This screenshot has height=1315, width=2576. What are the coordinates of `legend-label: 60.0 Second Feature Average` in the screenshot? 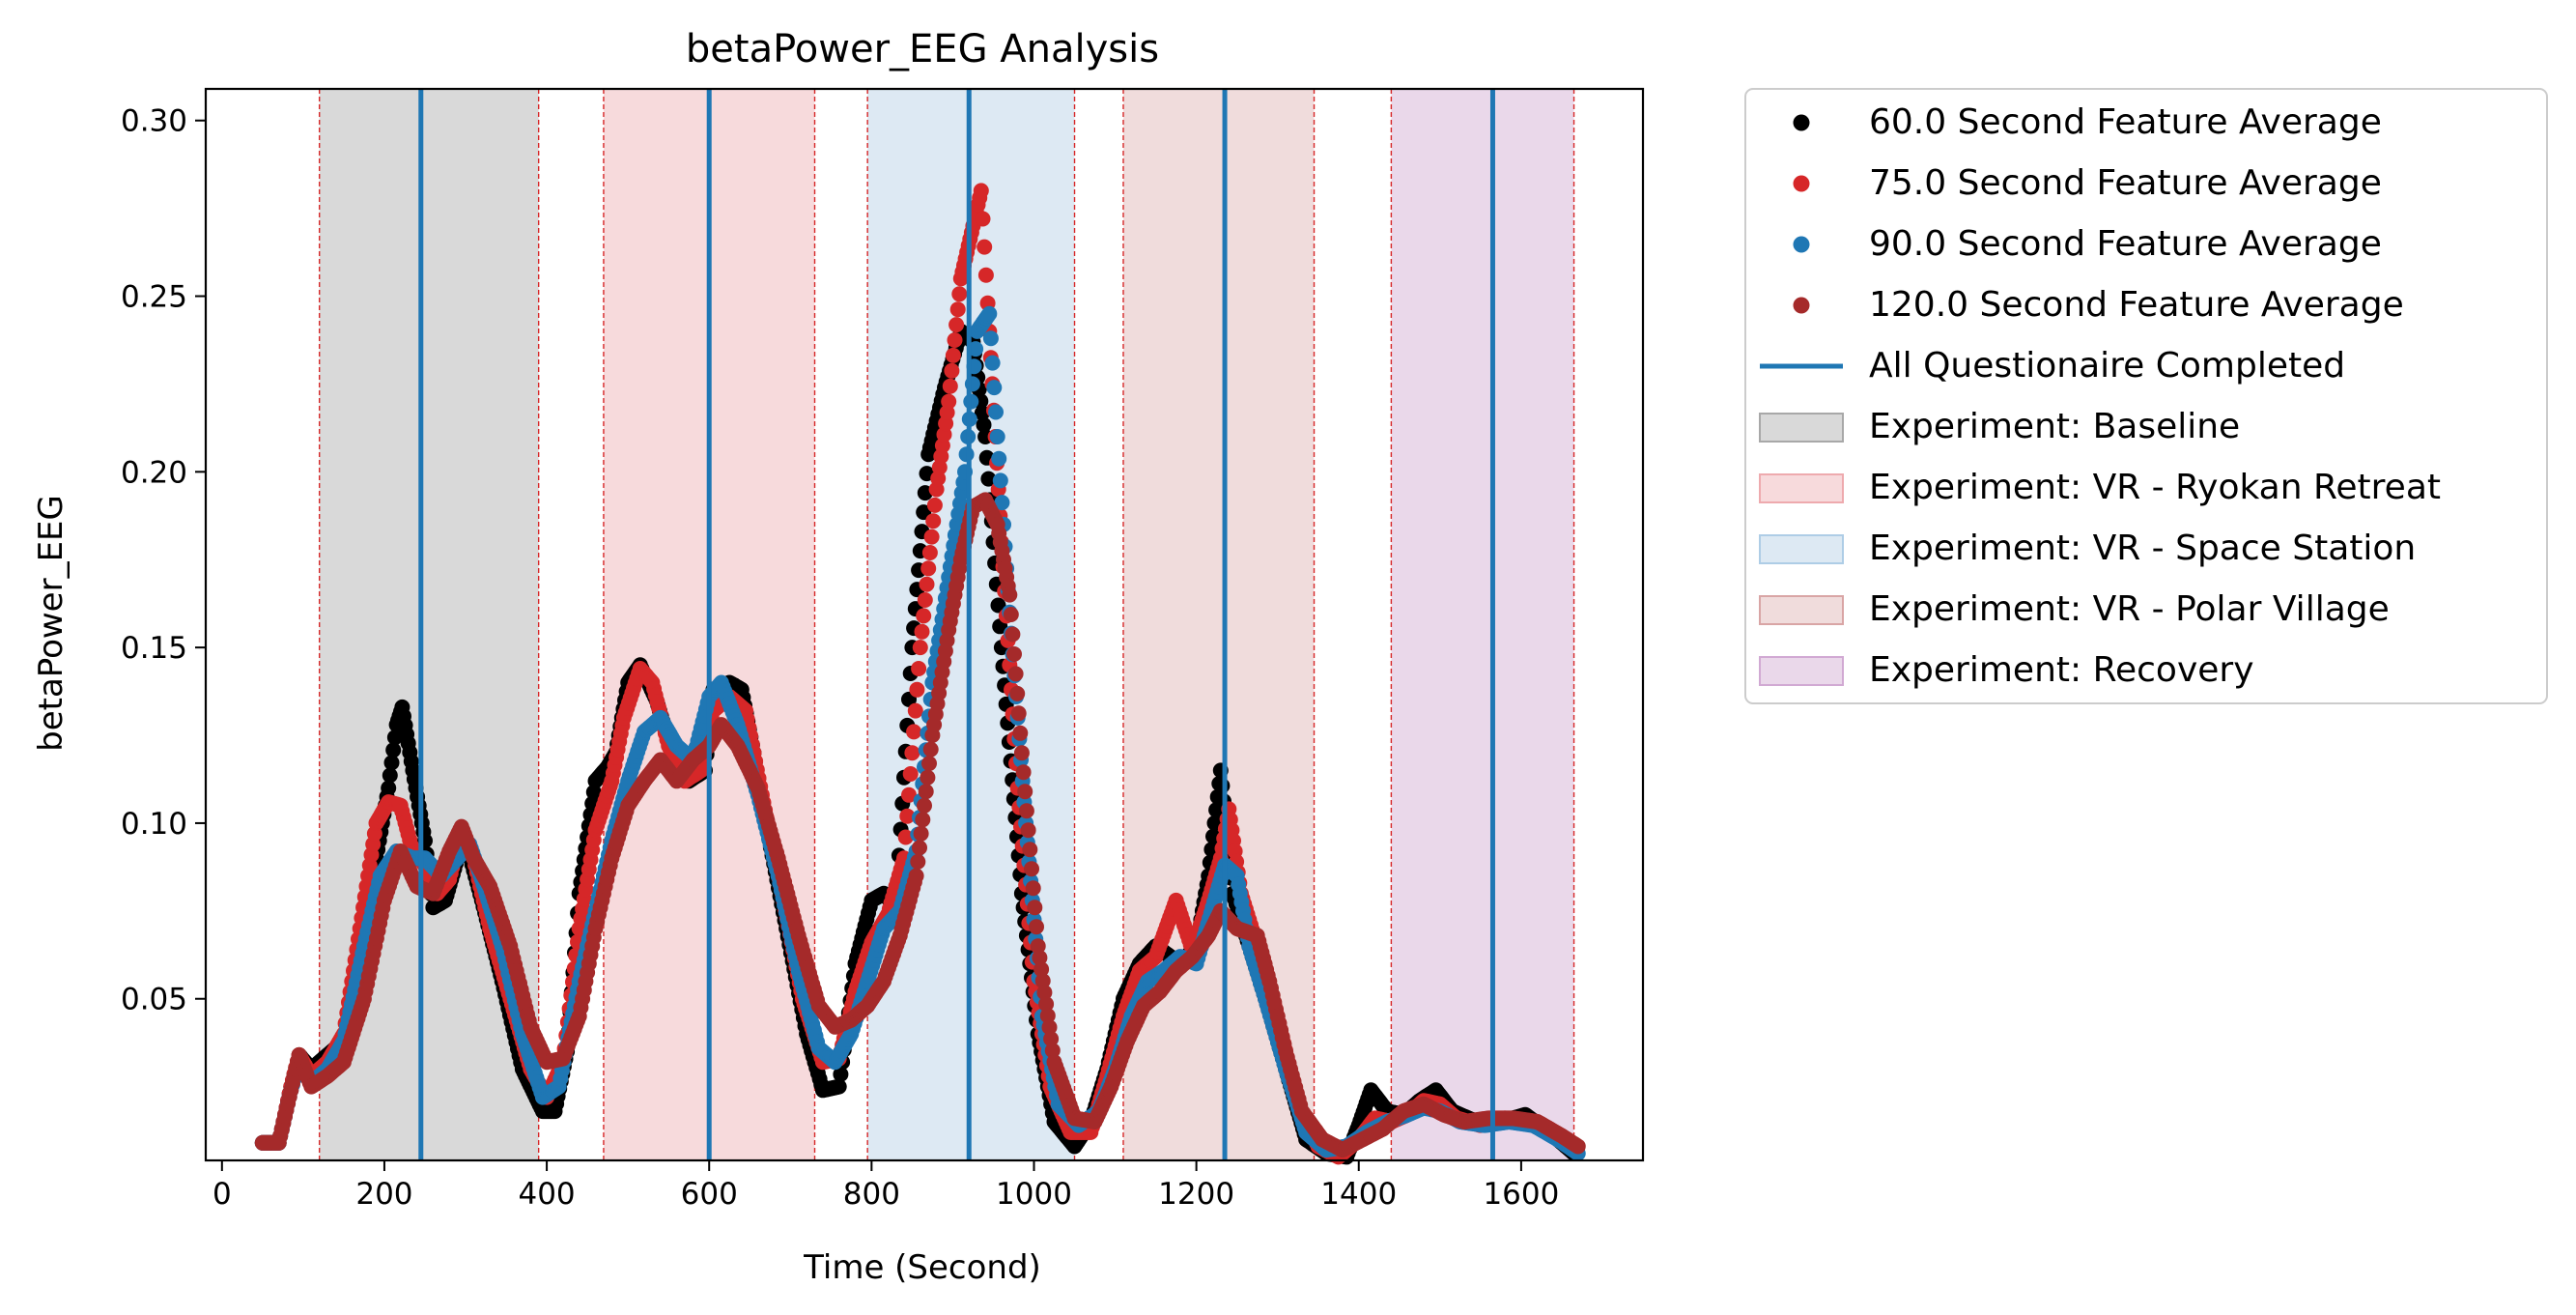 It's located at (2125, 122).